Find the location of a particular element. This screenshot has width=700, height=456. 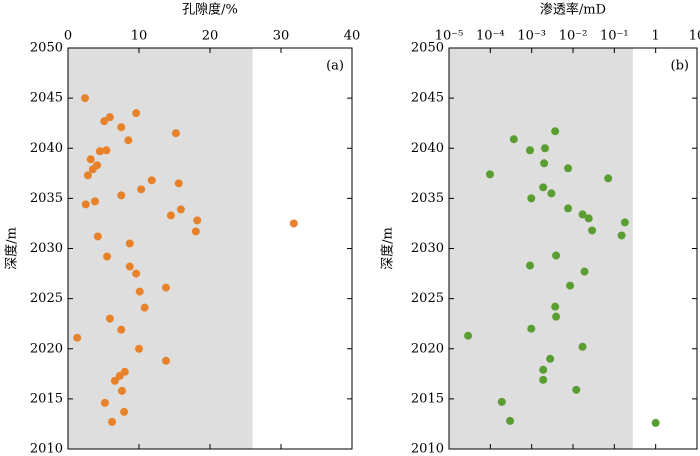

x-axis-label: 孔隙度/% is located at coordinates (210, 10).